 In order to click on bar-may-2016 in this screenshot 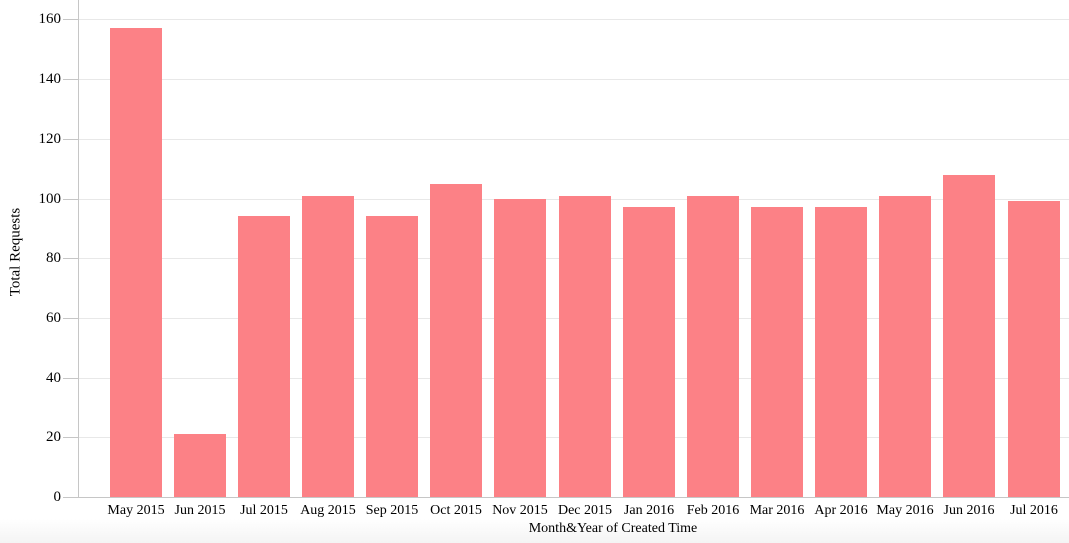, I will do `click(905, 346)`.